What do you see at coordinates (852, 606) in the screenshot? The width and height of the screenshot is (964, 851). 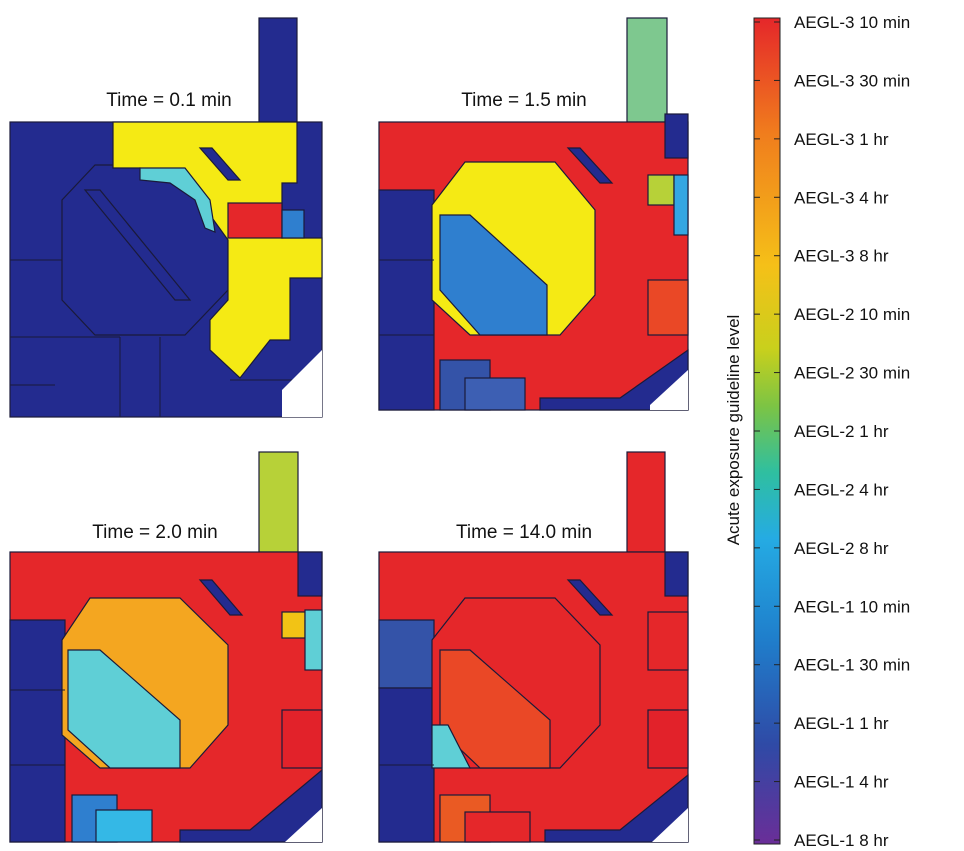 I see `colorbar-level-label: AEGL-1 10 min` at bounding box center [852, 606].